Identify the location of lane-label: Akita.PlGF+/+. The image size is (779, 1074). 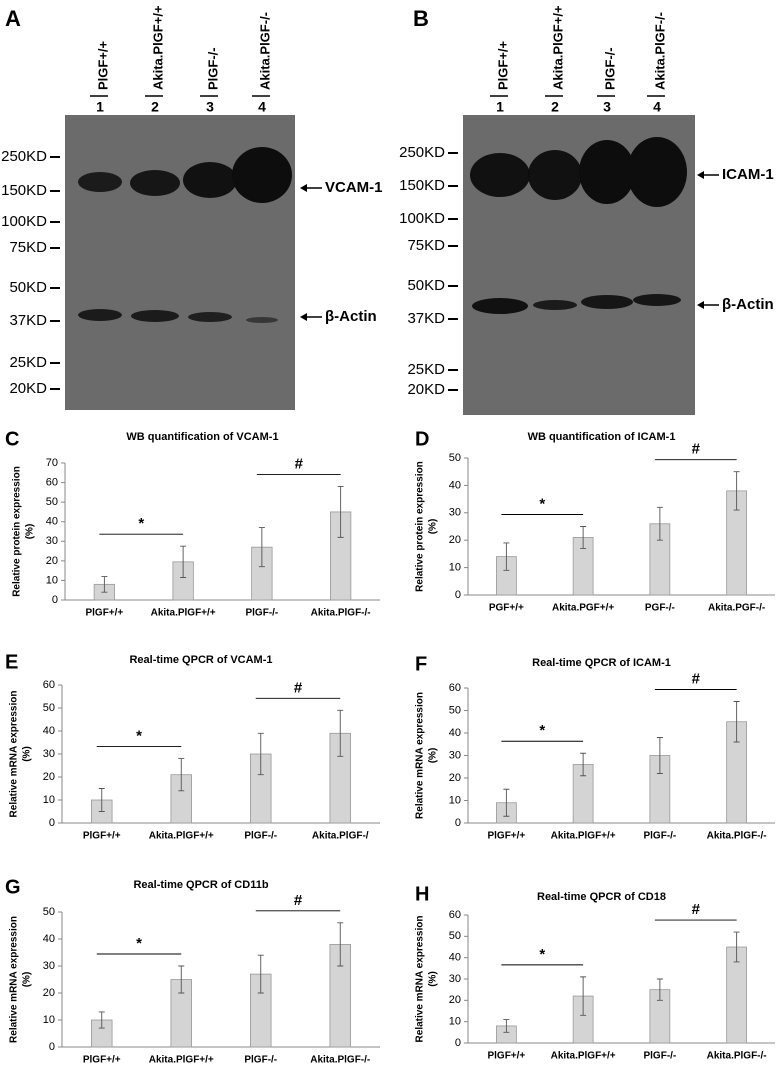
(157, 47).